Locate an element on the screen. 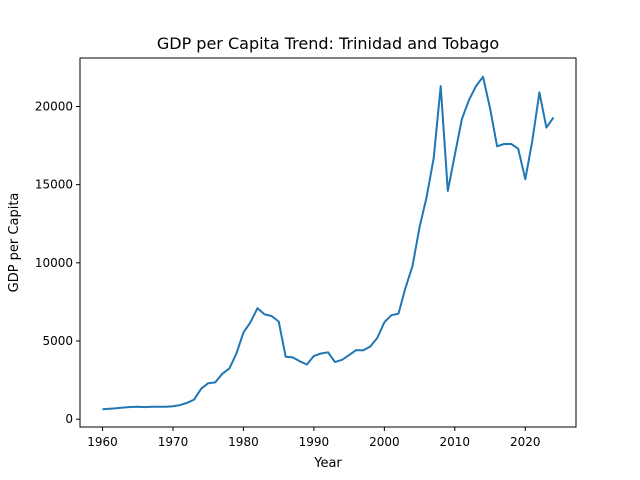  x-tick-label-1990: 1990 is located at coordinates (314, 442).